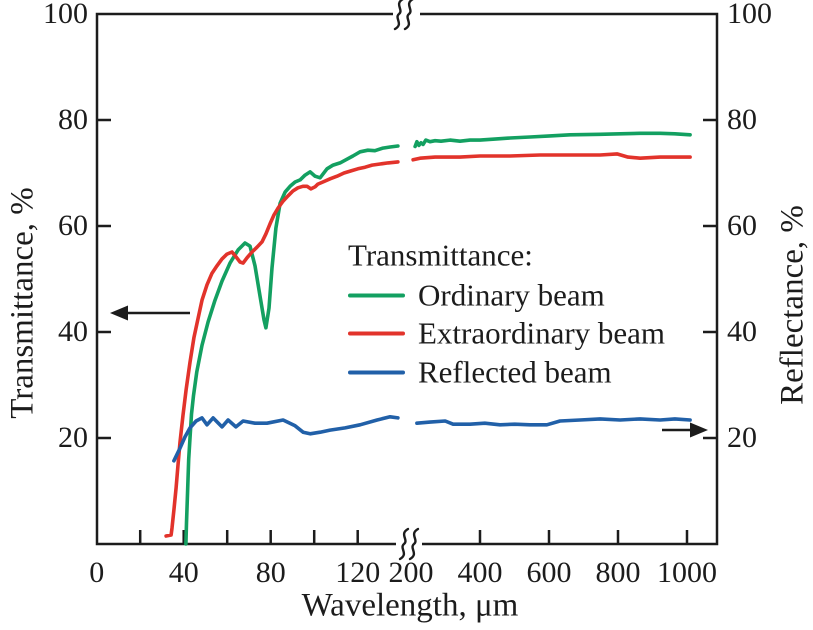  What do you see at coordinates (376, 333) in the screenshot?
I see `extraordinary-beam-line-swatch` at bounding box center [376, 333].